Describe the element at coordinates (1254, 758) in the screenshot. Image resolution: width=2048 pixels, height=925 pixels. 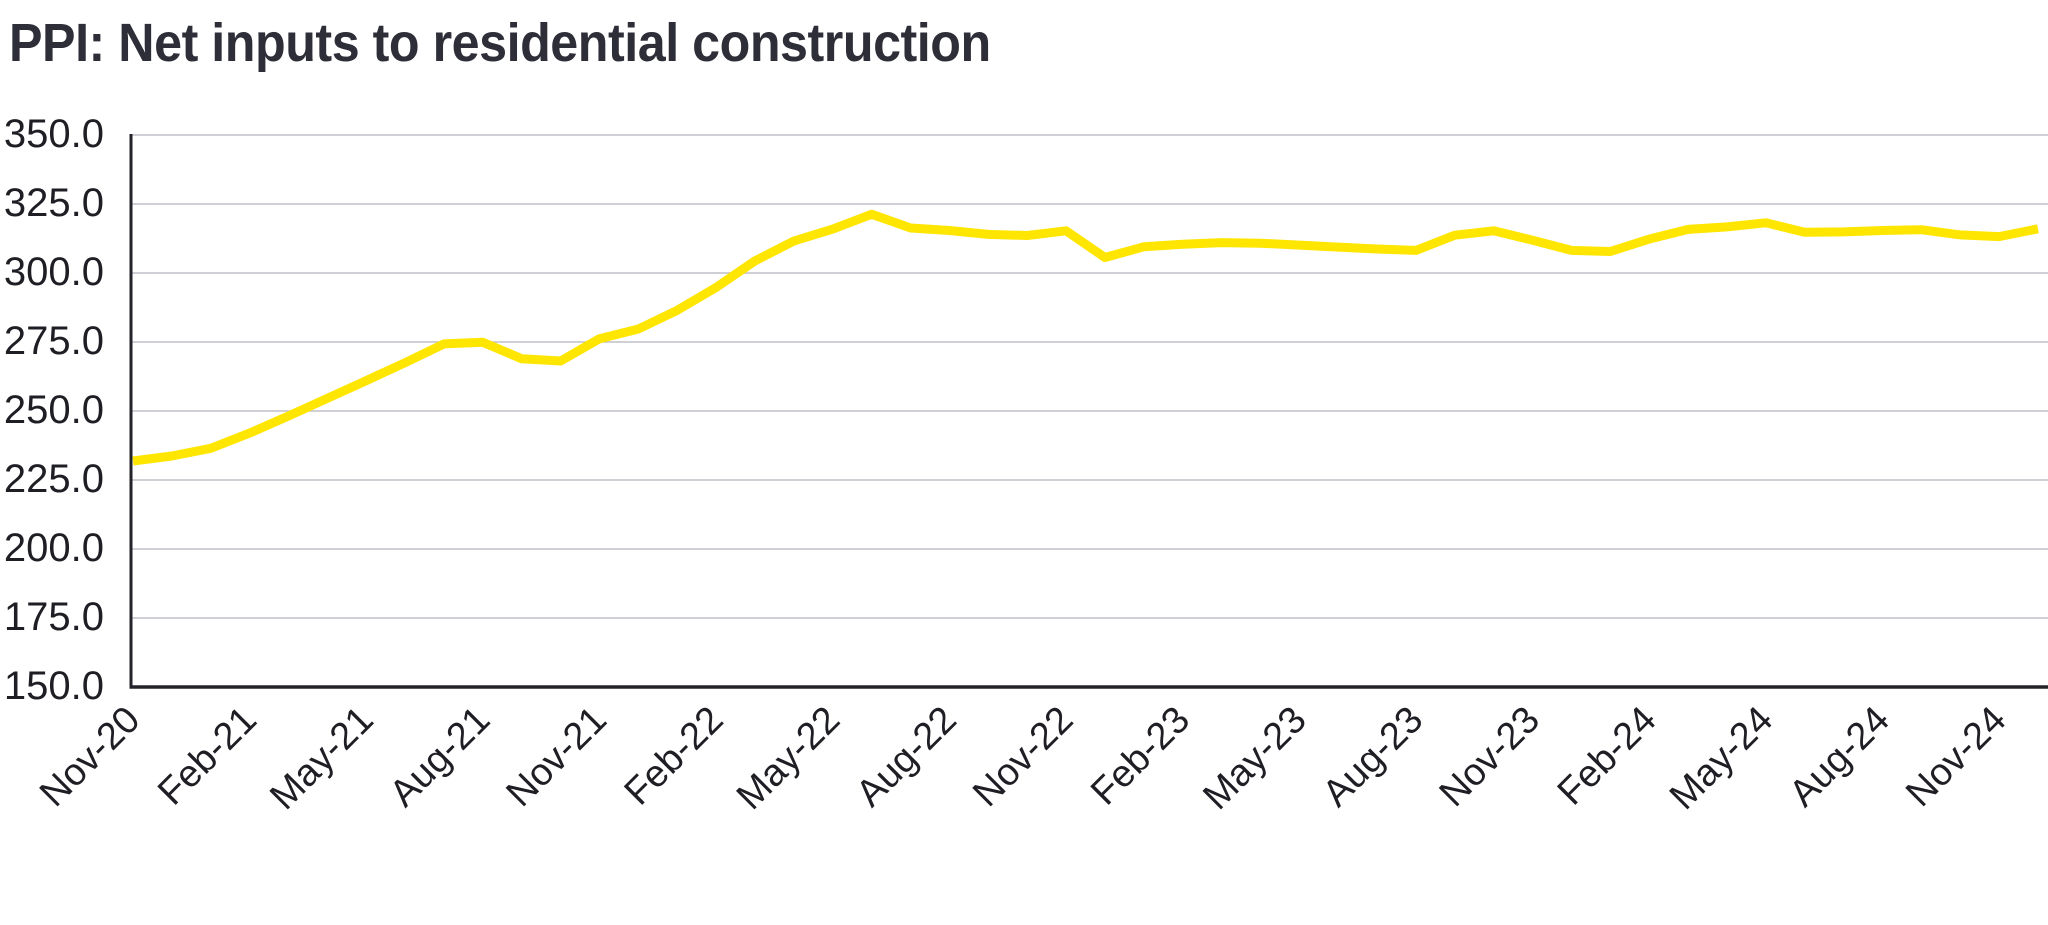
I see `svg-text: May-23` at that location.